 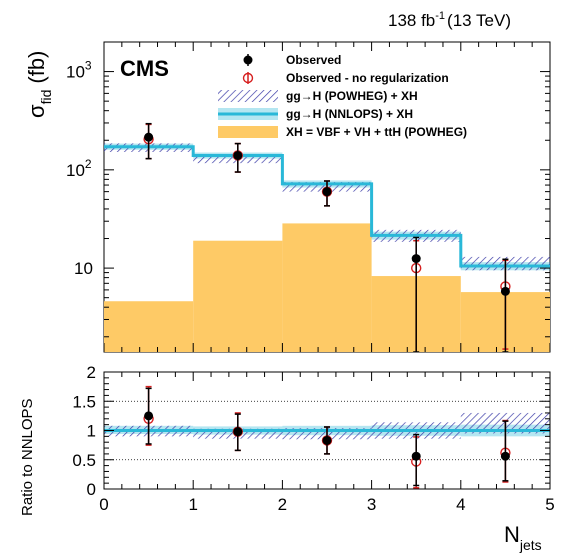 I want to click on x-tick-label: 1, so click(x=192, y=504).